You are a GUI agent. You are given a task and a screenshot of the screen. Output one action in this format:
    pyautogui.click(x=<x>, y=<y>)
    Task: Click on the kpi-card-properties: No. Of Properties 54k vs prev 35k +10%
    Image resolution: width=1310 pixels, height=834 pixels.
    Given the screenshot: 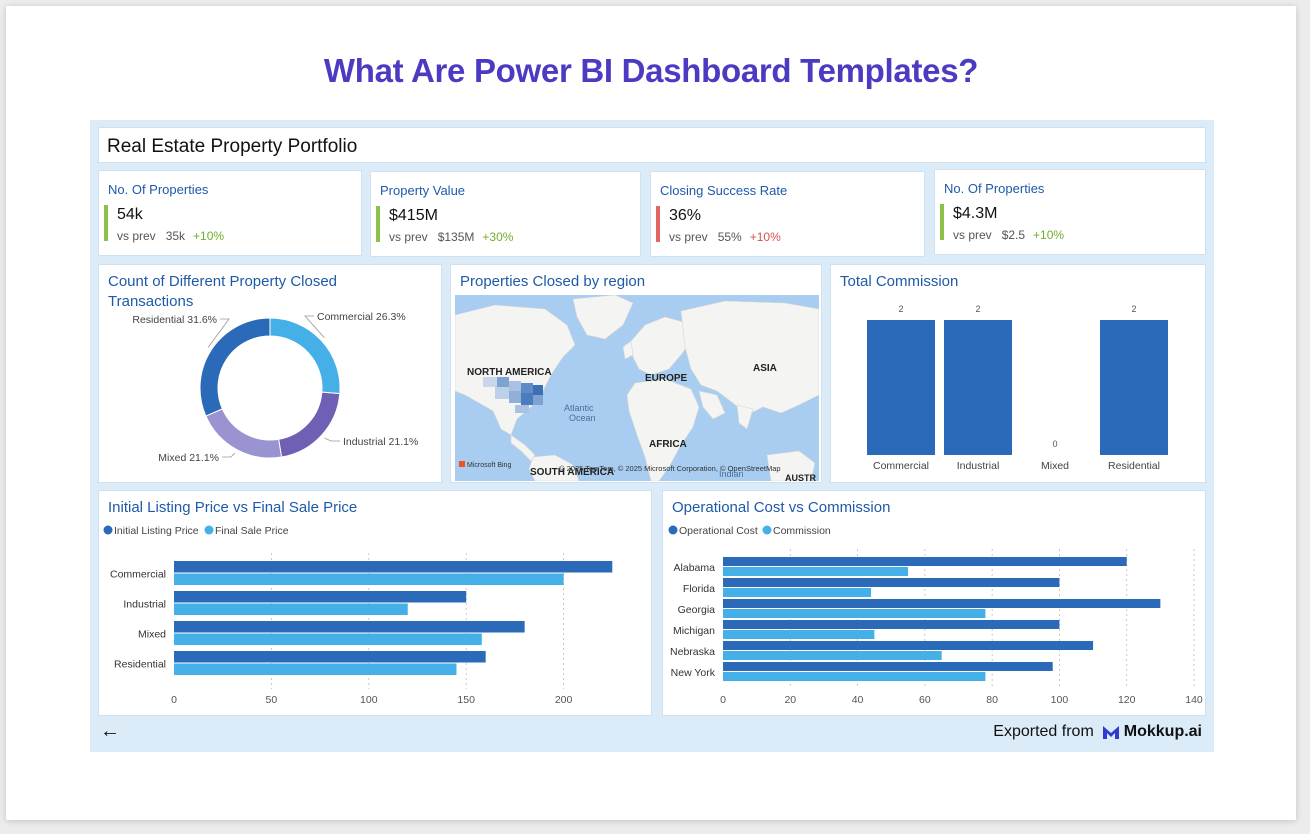 What is the action you would take?
    pyautogui.click(x=230, y=213)
    